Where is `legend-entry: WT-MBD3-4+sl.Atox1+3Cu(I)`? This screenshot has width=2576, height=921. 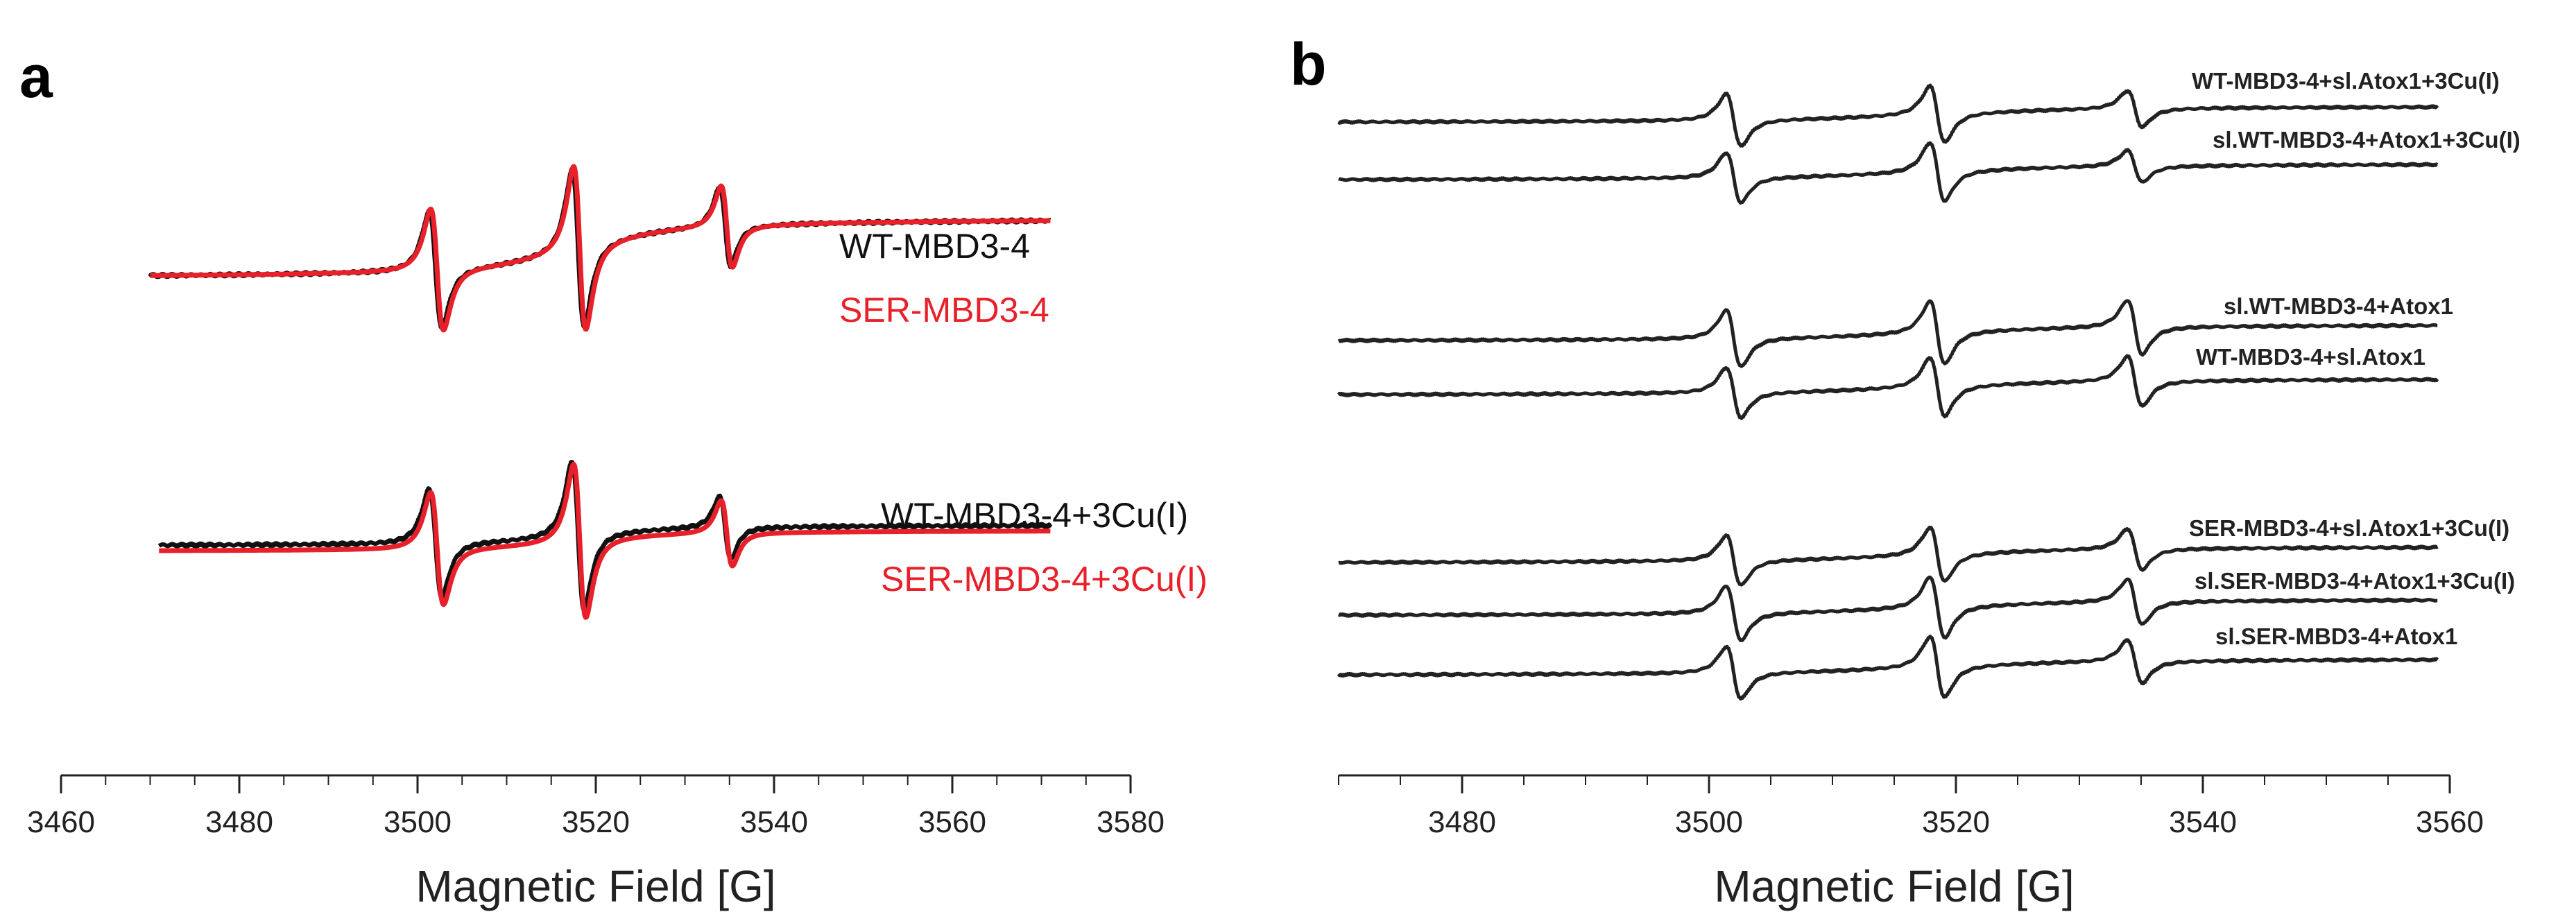 legend-entry: WT-MBD3-4+sl.Atox1+3Cu(I) is located at coordinates (2346, 81).